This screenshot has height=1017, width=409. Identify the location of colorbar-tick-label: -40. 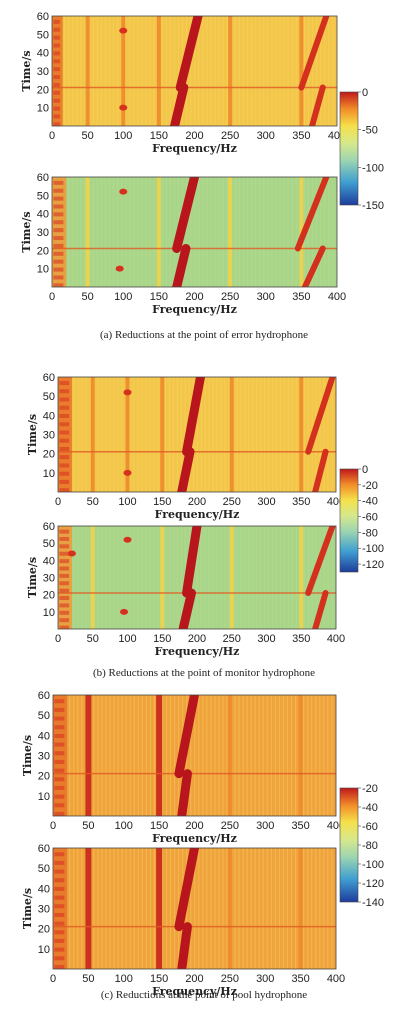
(370, 808).